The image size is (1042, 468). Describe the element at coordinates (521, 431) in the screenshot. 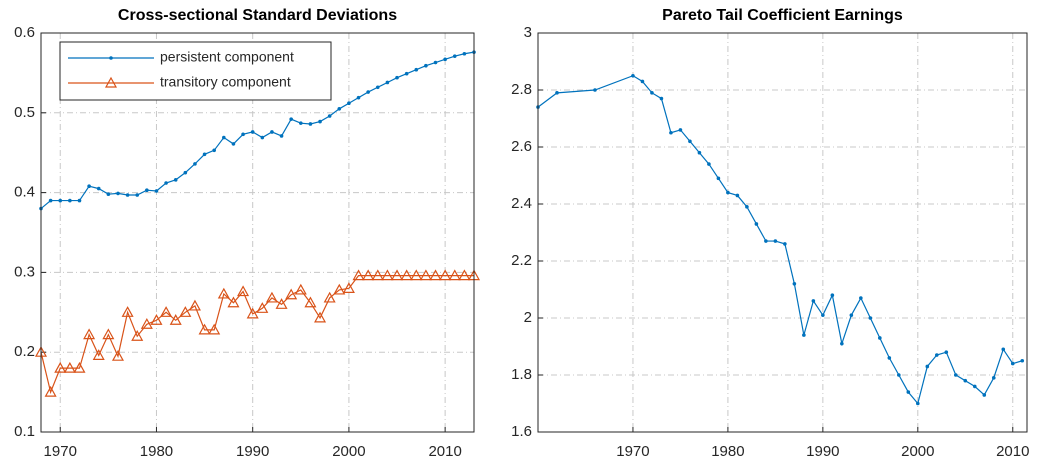

I see `y-tick-label: 1.6` at that location.